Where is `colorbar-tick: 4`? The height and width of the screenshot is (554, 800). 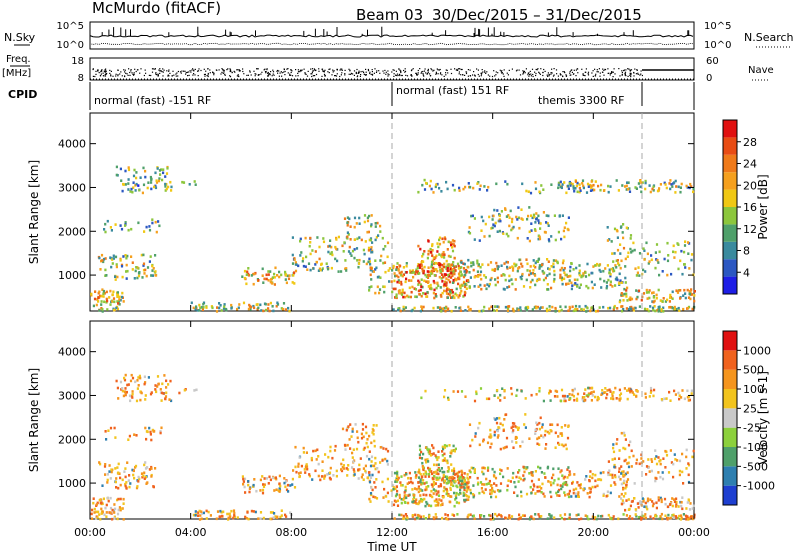 colorbar-tick: 4 is located at coordinates (746, 272).